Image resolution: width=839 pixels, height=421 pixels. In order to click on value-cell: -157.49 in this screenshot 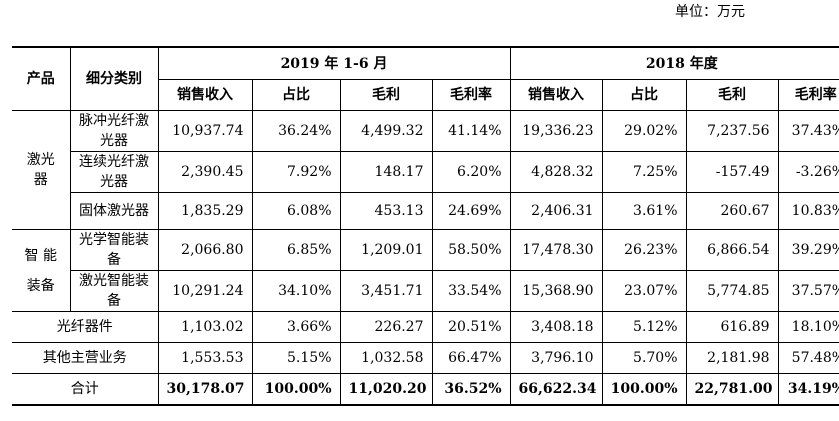, I will do `click(732, 172)`.